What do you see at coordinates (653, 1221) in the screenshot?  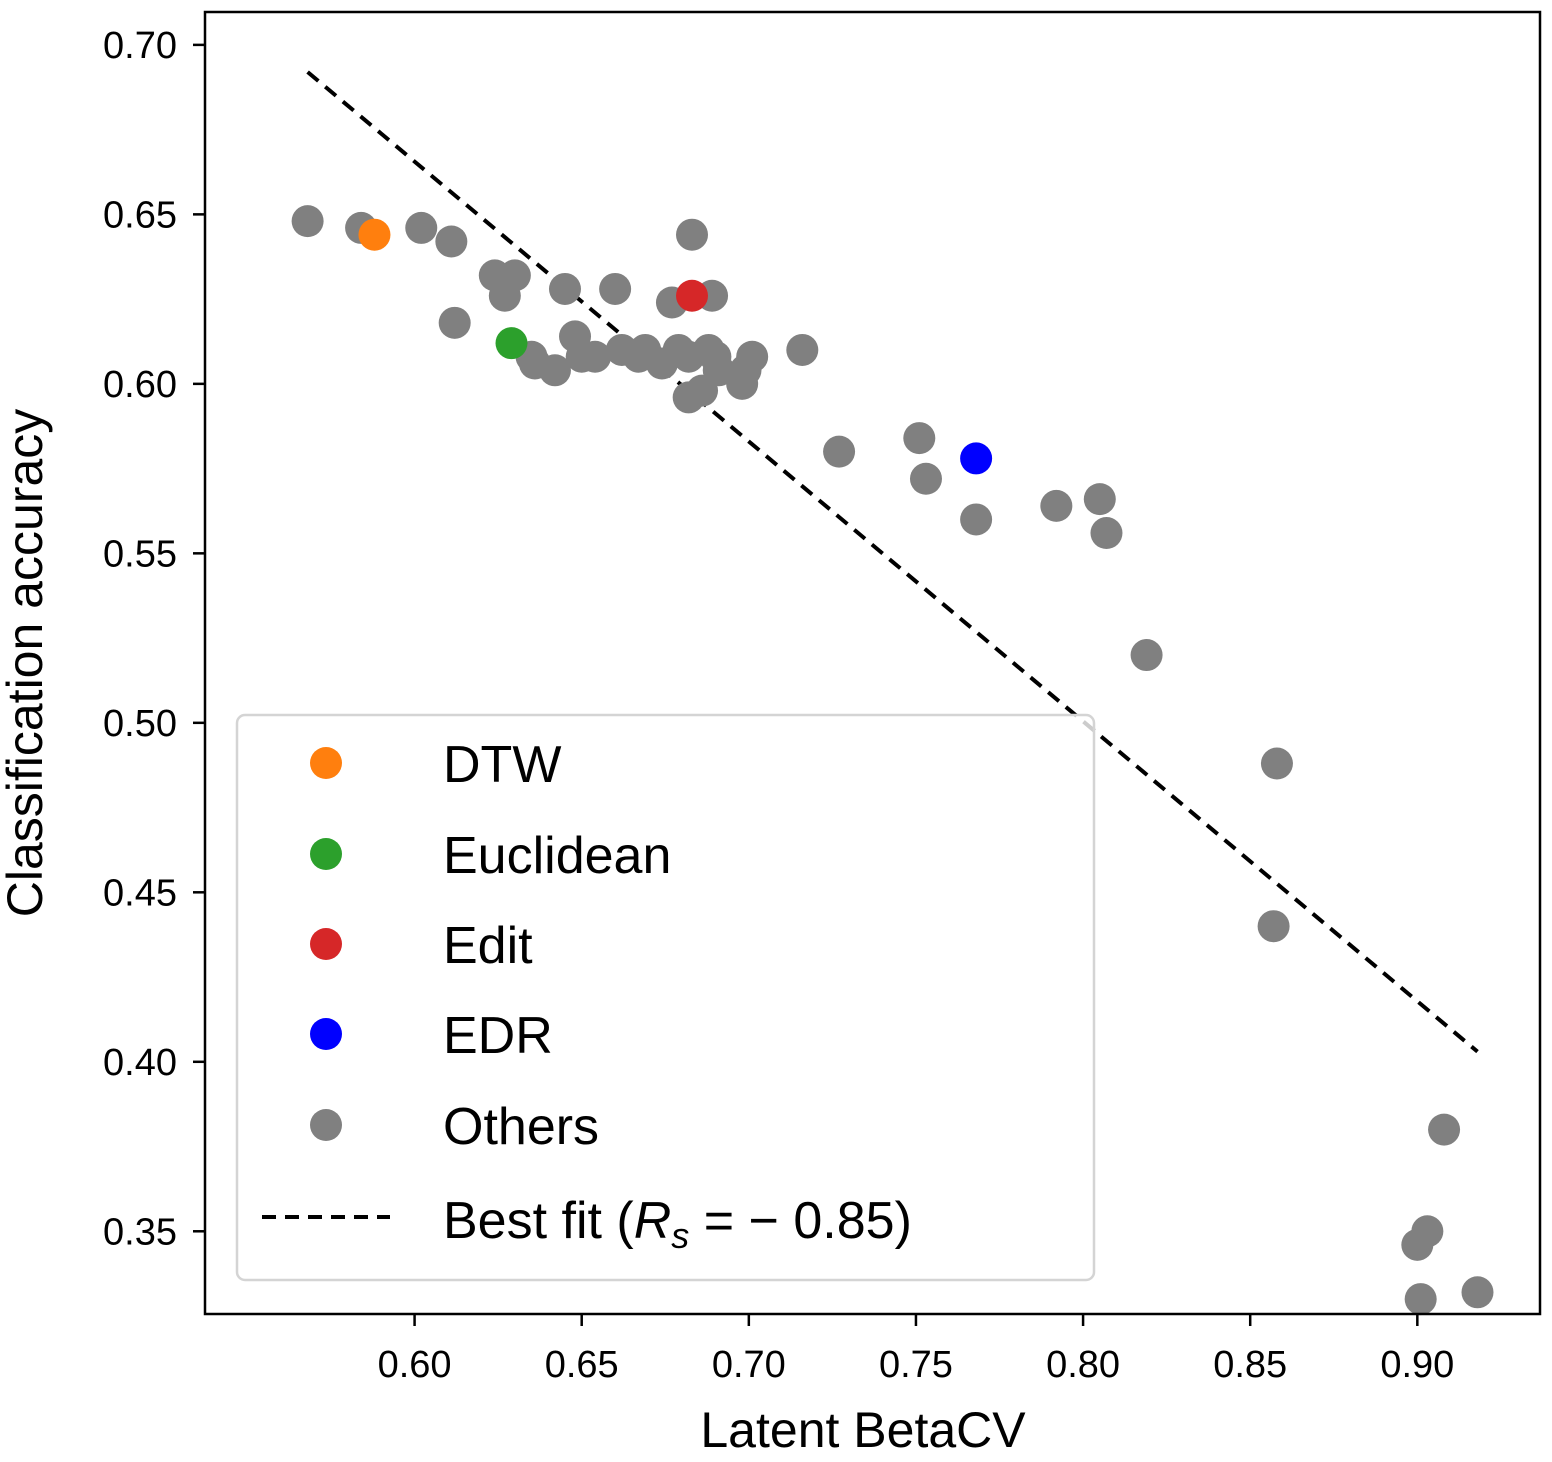 I see `legend-fit-var: R` at bounding box center [653, 1221].